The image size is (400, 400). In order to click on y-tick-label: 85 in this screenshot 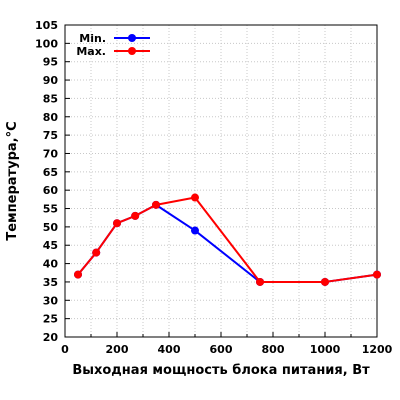, I will do `click(50, 98)`.